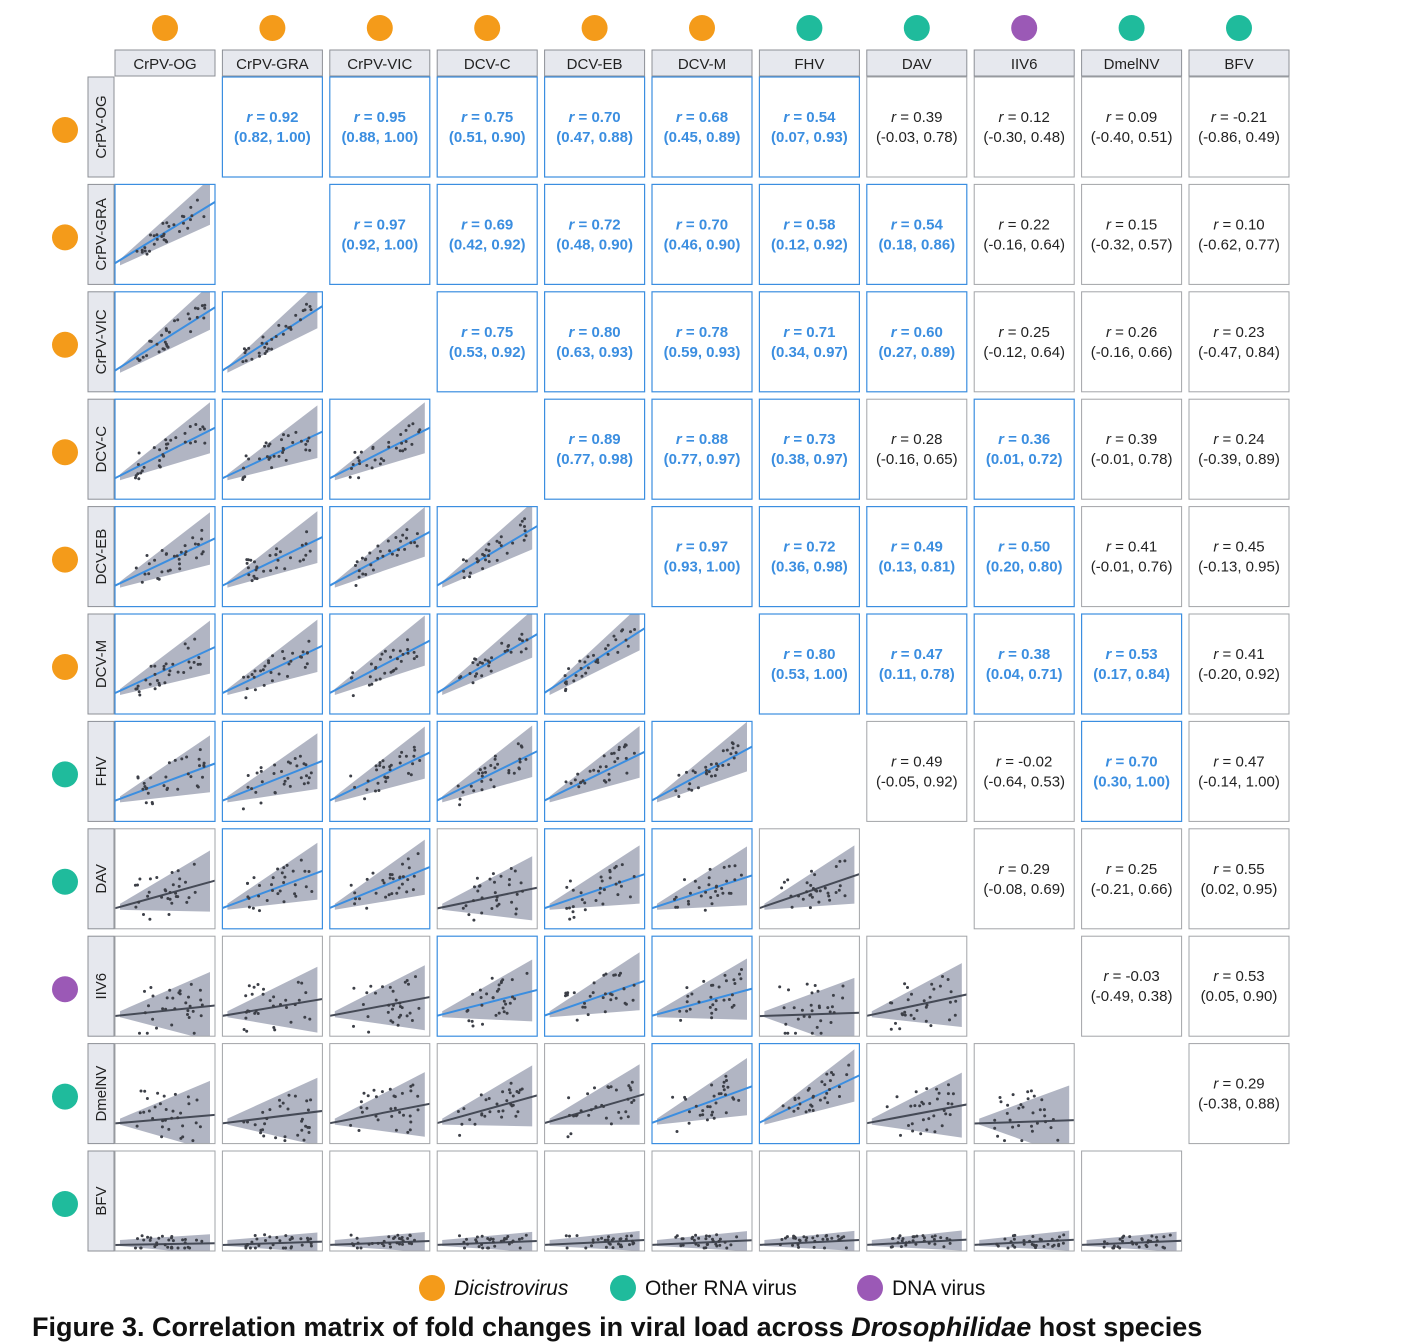 The height and width of the screenshot is (1342, 1414). What do you see at coordinates (1024, 654) in the screenshot?
I see `r-value: r = 0.38` at bounding box center [1024, 654].